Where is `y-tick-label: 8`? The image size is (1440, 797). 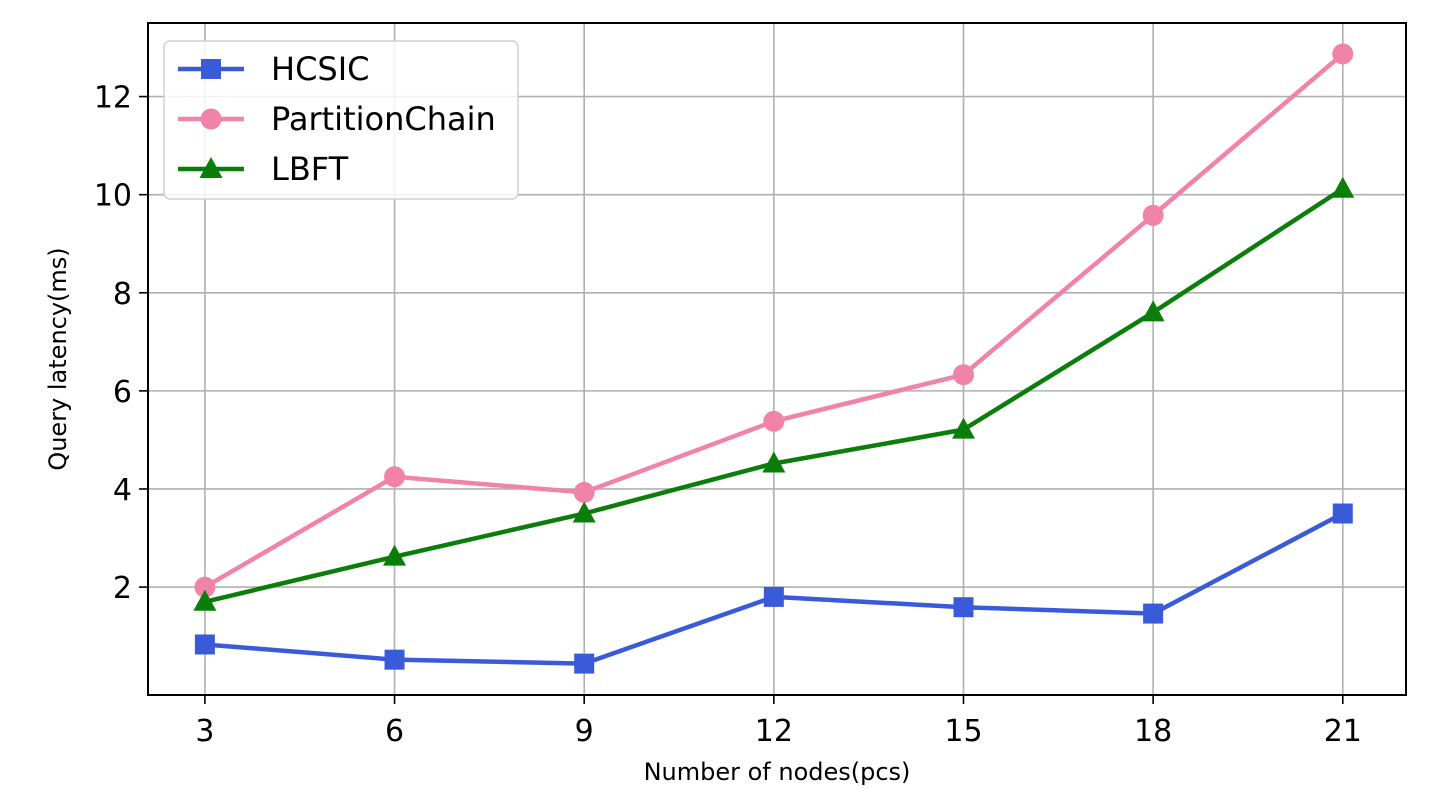 y-tick-label: 8 is located at coordinates (122, 294).